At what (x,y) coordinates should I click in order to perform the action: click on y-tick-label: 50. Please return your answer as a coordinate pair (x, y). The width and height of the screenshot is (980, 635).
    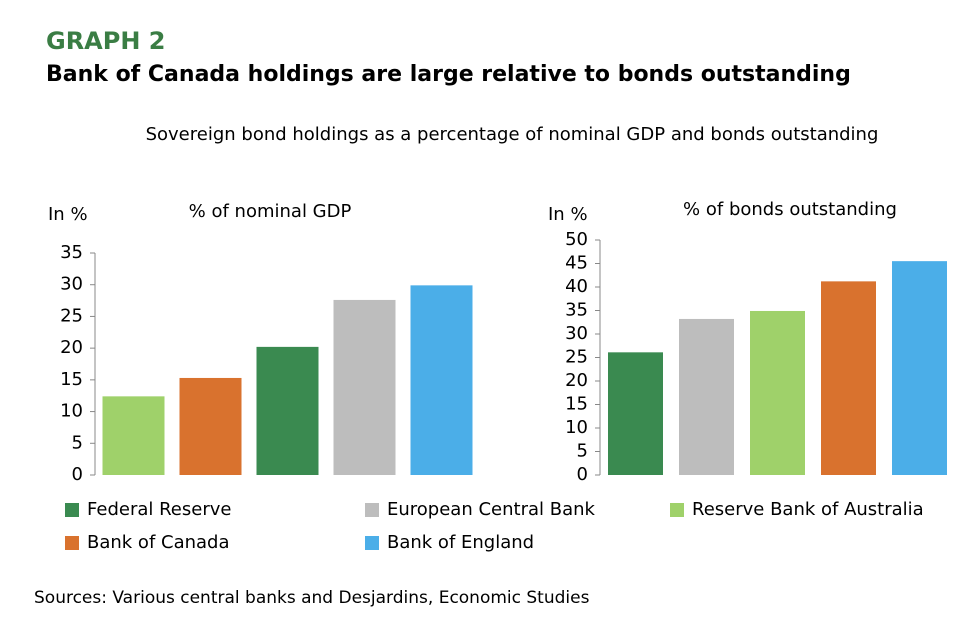
    Looking at the image, I should click on (576, 239).